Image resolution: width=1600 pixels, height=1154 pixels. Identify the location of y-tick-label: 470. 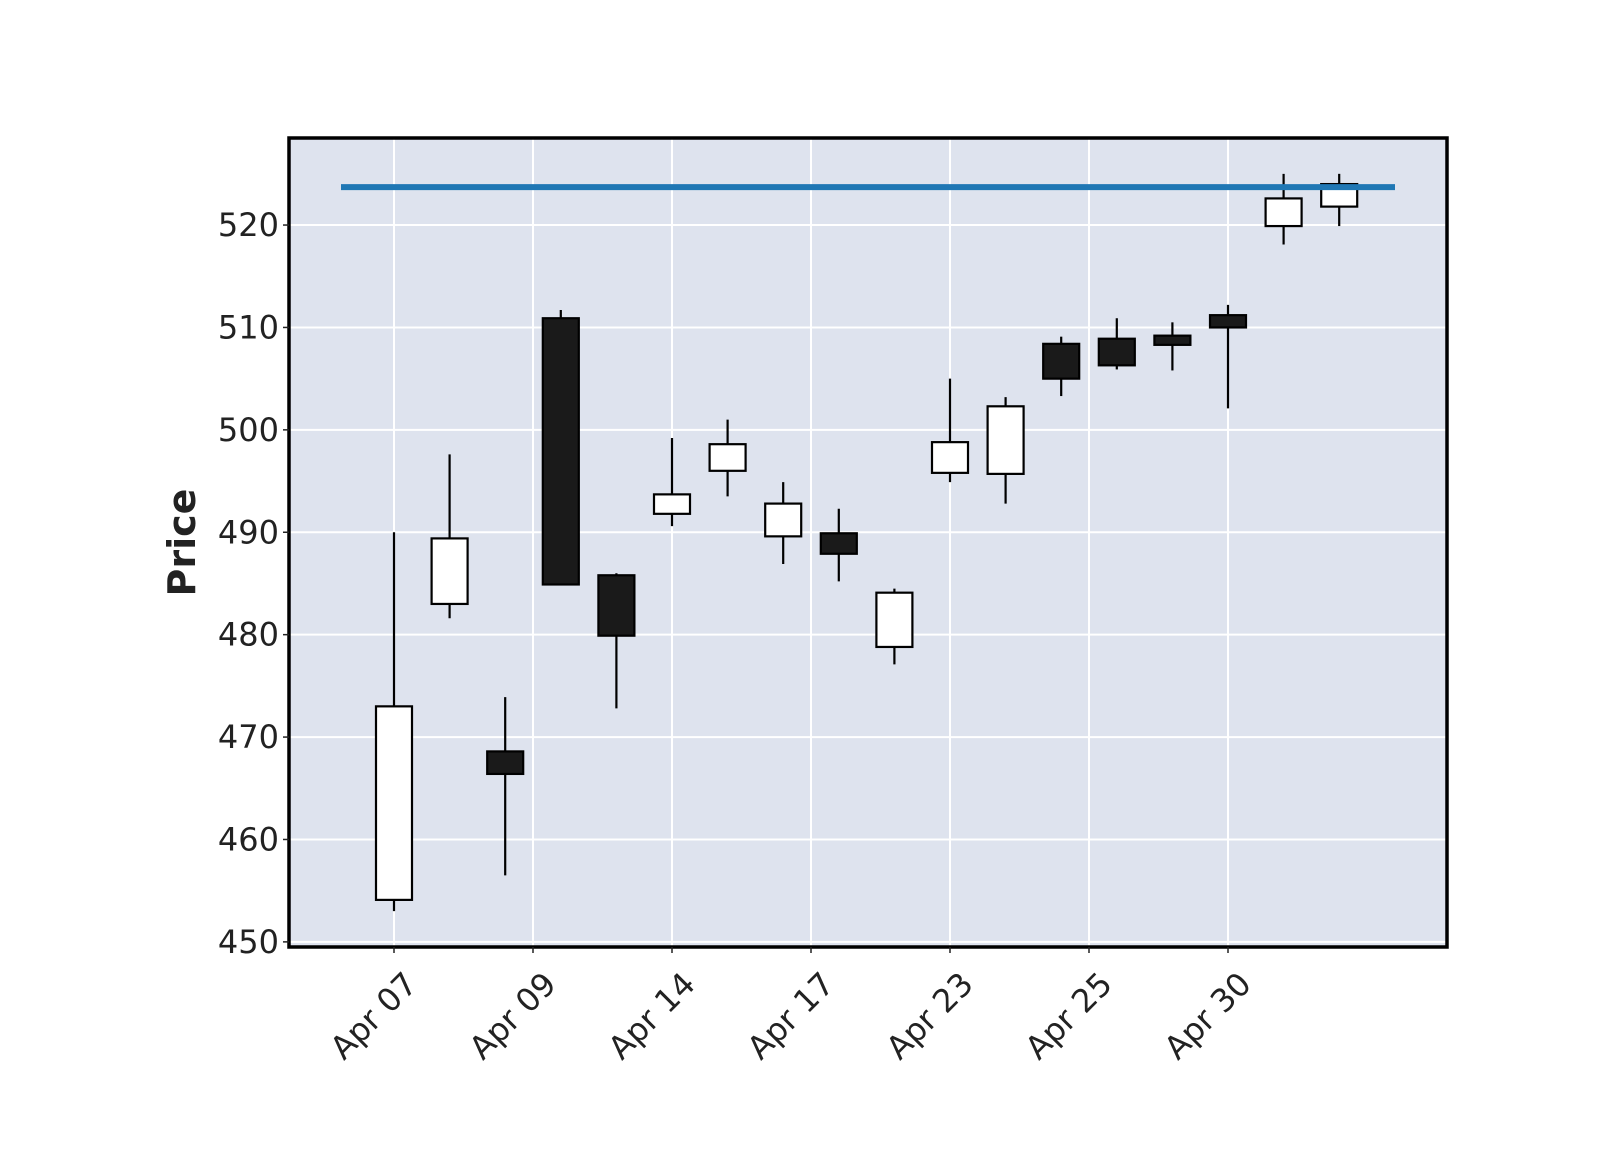
(248, 737).